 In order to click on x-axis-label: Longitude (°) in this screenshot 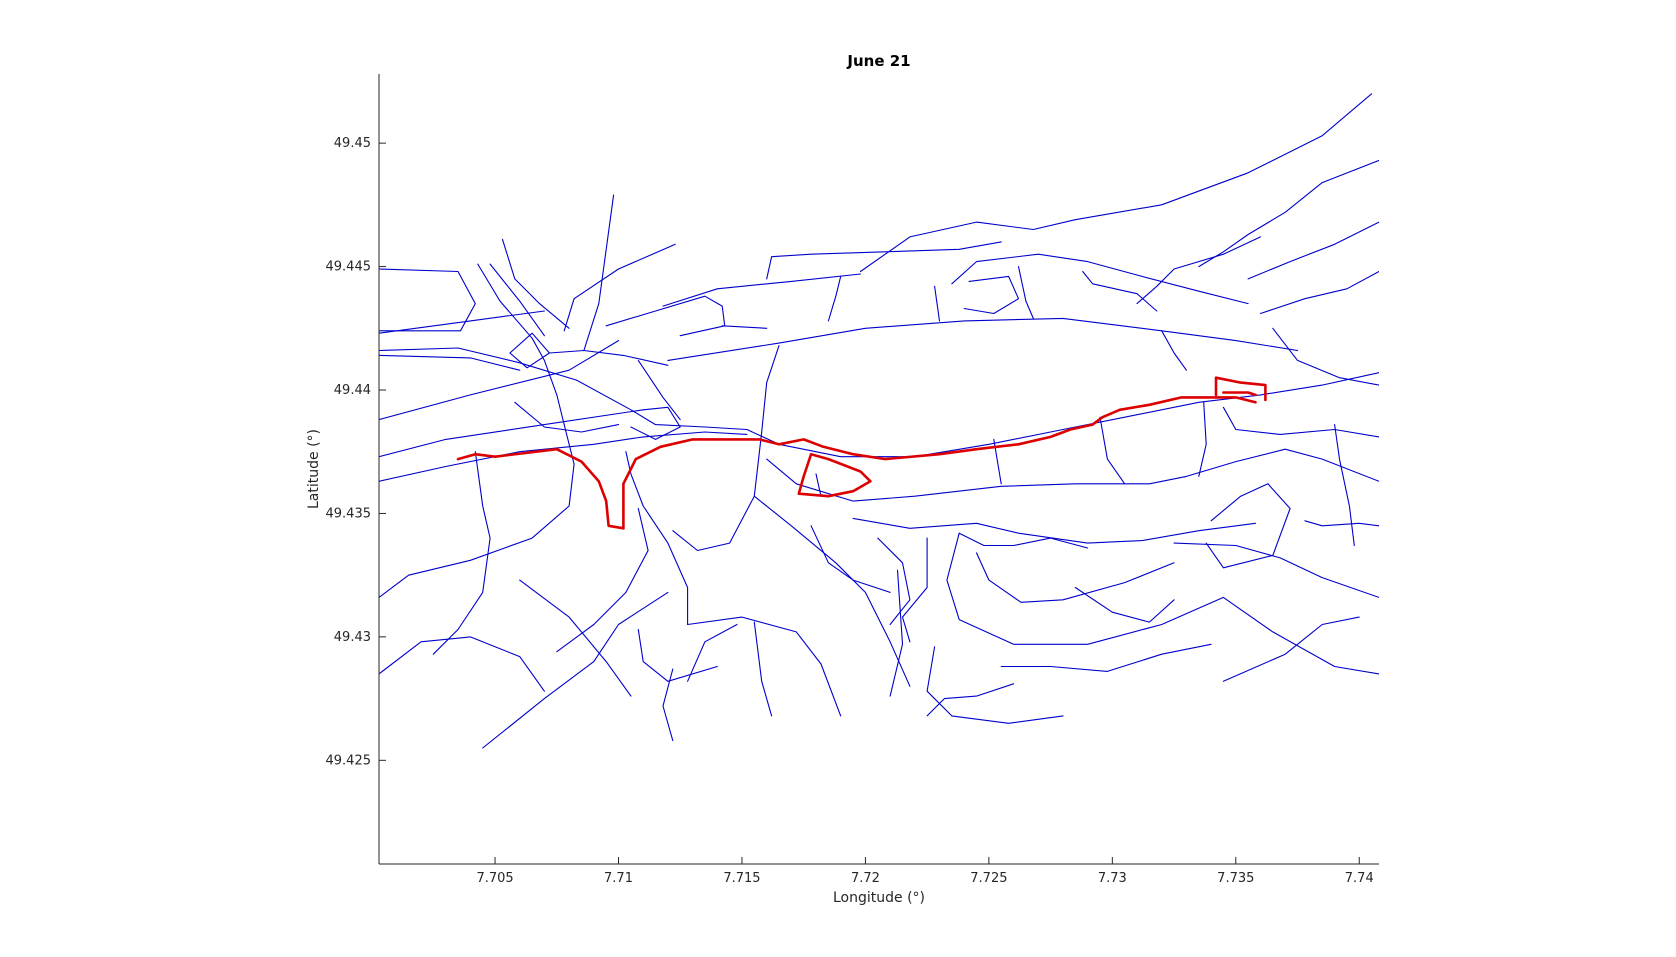, I will do `click(879, 898)`.